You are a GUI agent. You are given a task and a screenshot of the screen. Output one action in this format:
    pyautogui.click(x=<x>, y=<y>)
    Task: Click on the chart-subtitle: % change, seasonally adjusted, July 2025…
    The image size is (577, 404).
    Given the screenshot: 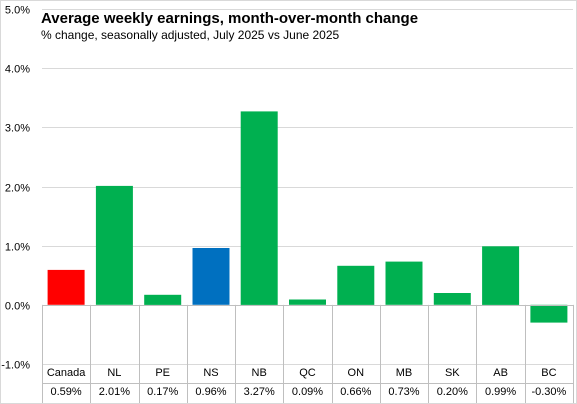 What is the action you would take?
    pyautogui.click(x=190, y=35)
    